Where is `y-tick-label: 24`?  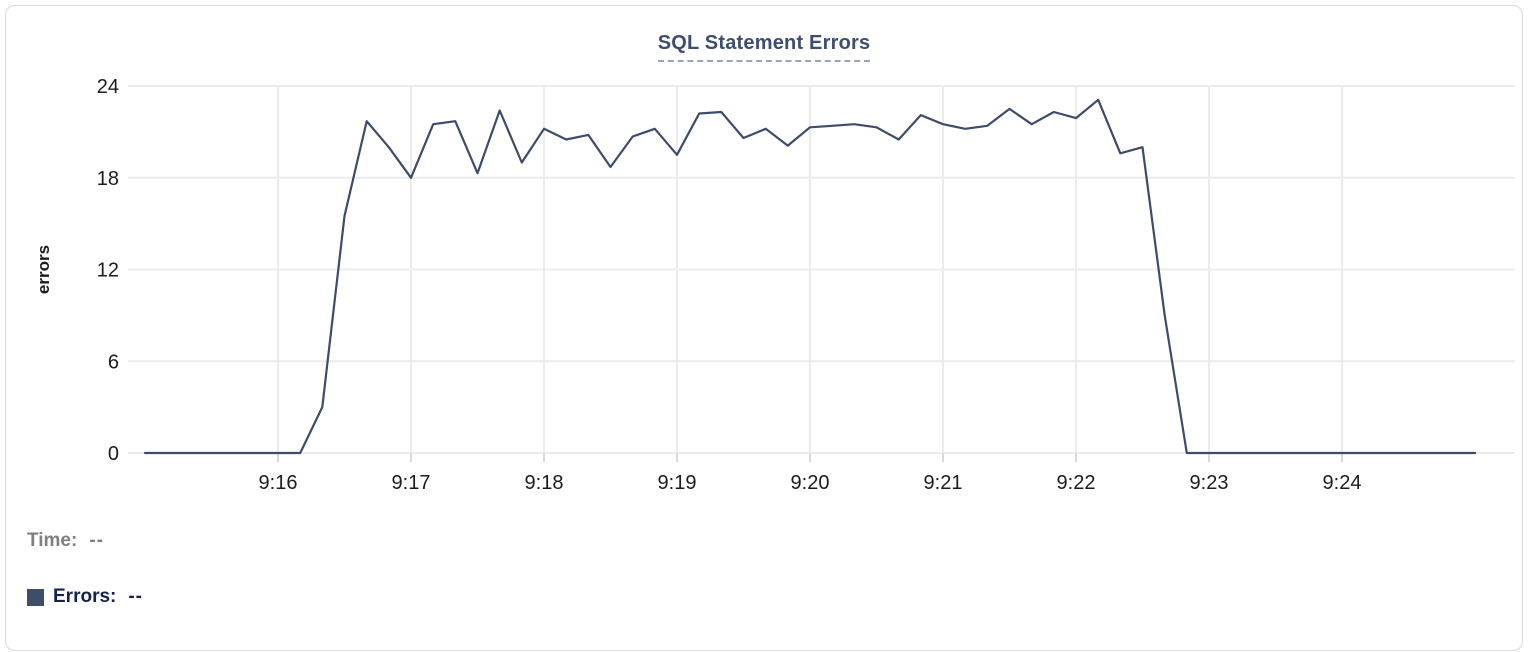
y-tick-label: 24 is located at coordinates (108, 87).